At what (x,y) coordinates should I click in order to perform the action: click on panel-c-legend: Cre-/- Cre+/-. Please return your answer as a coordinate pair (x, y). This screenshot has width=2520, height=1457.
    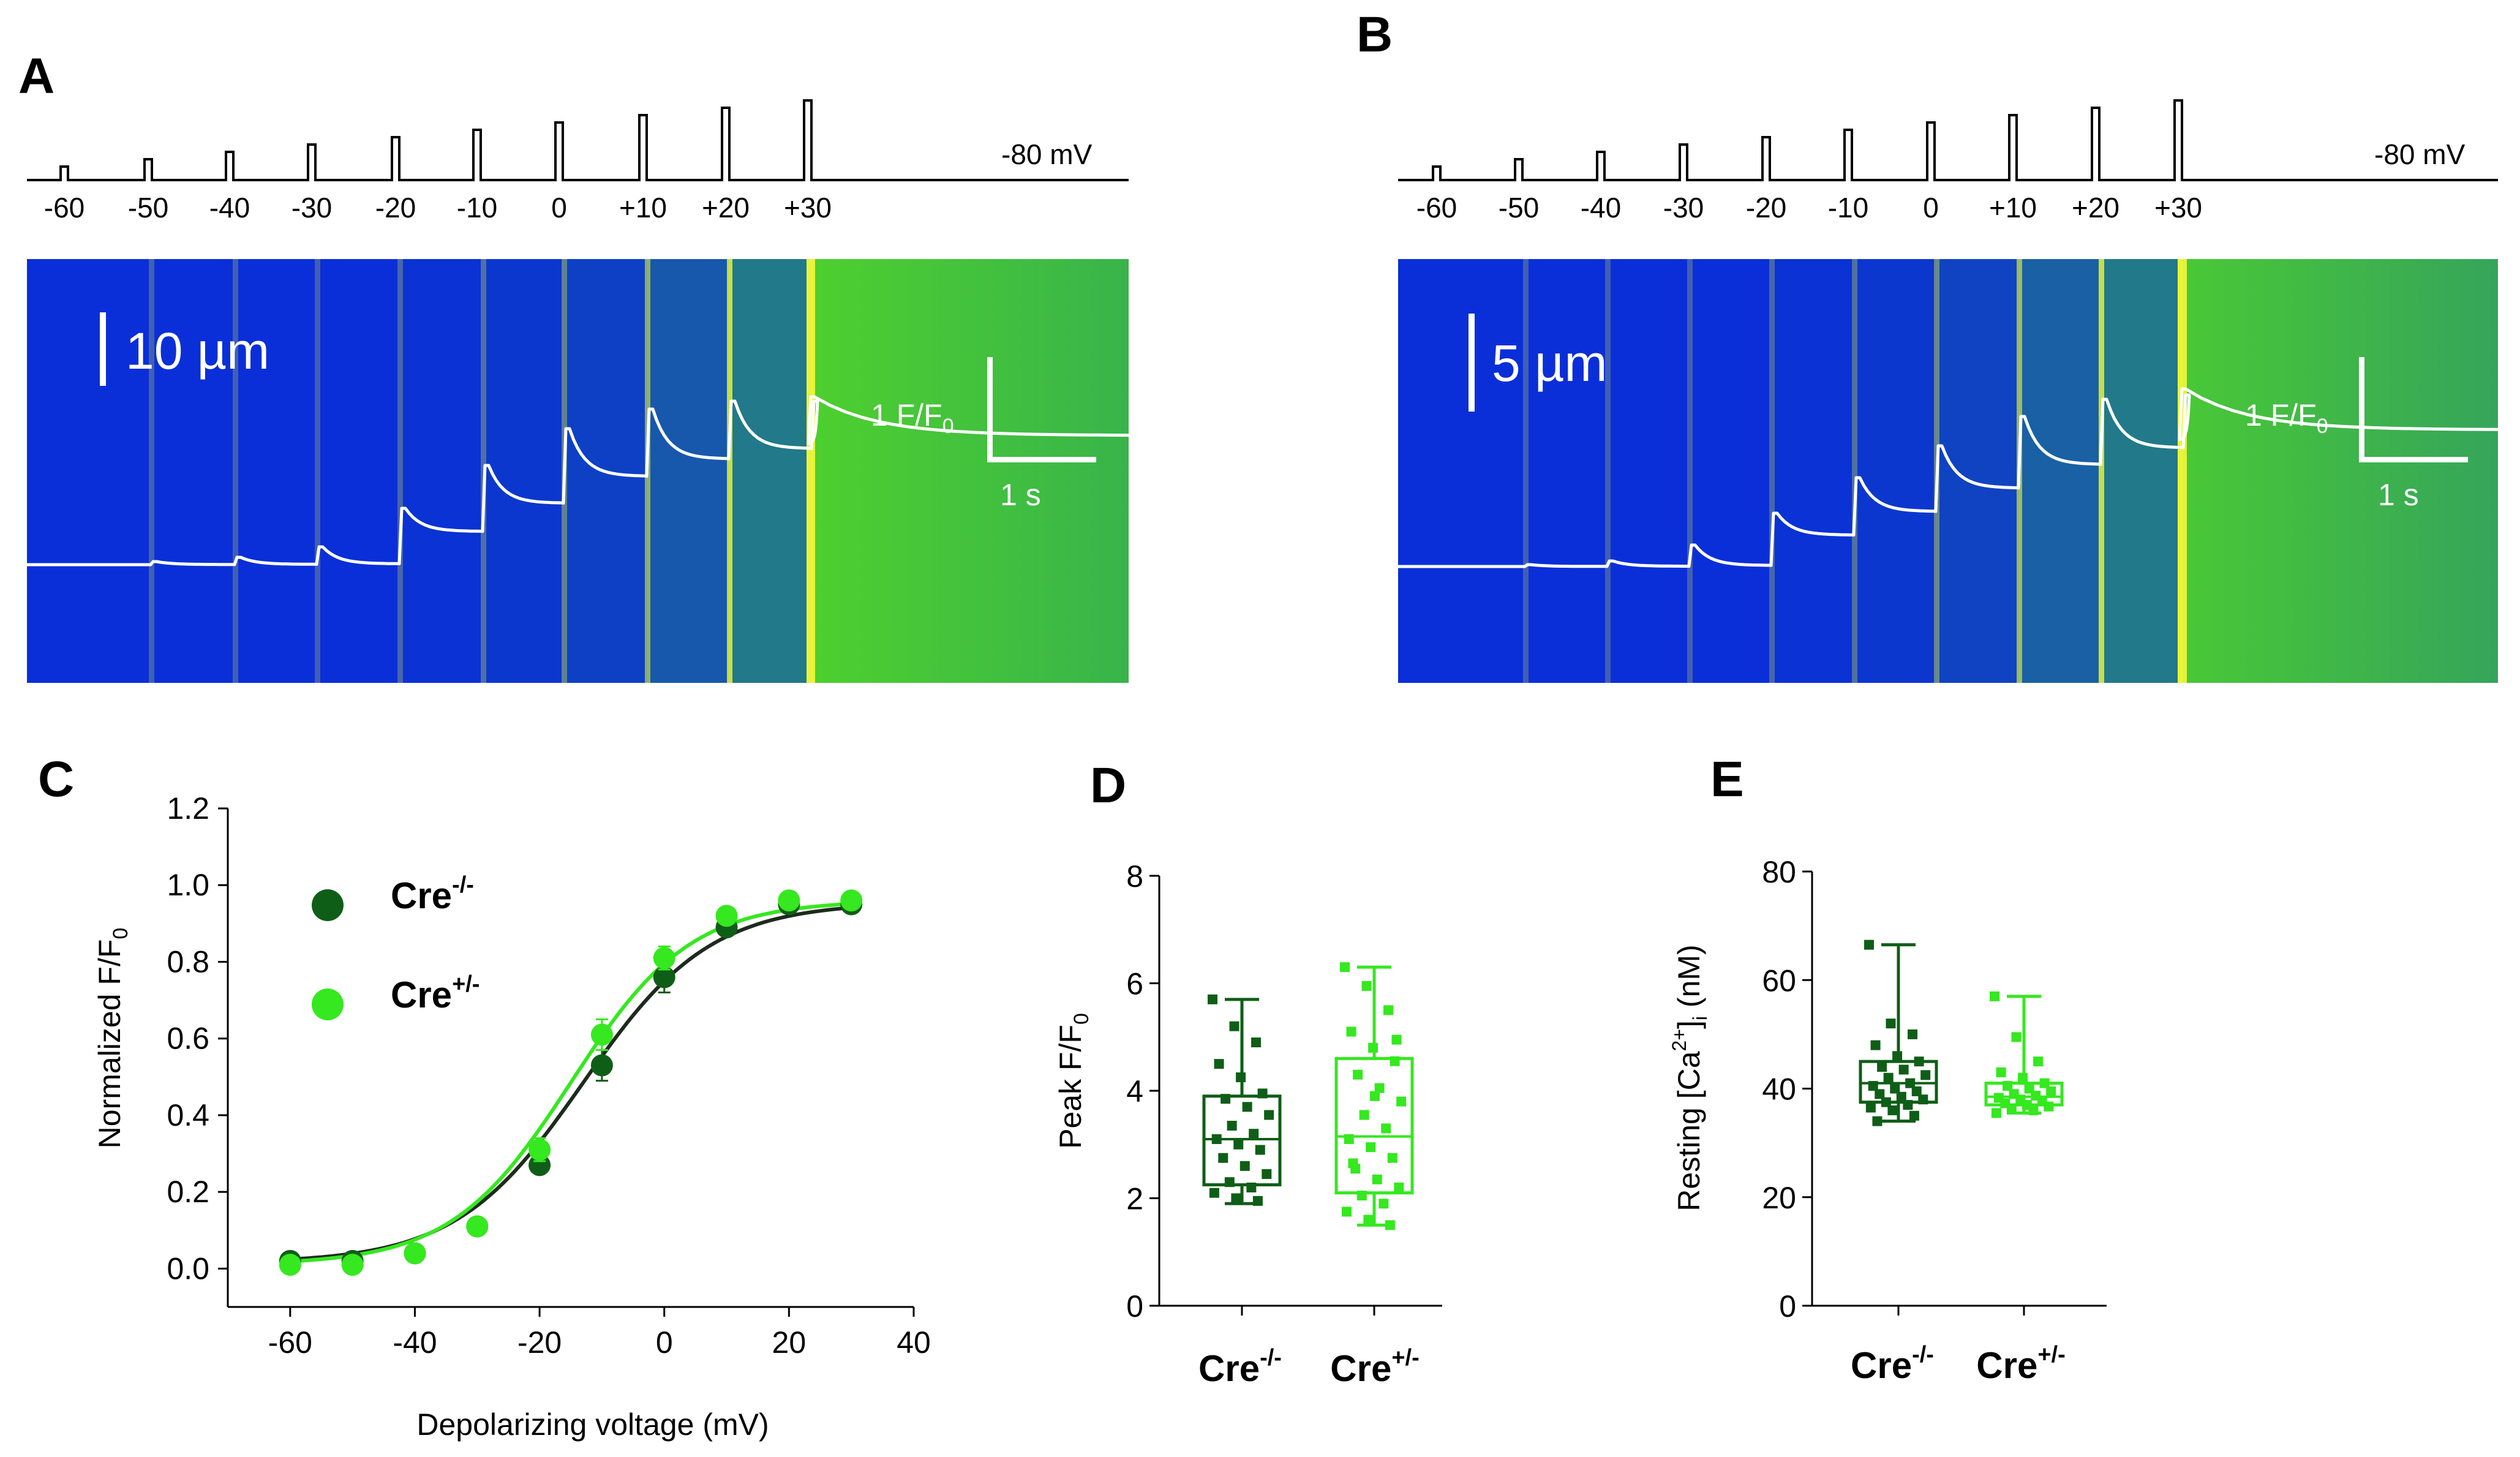
    Looking at the image, I should click on (396, 946).